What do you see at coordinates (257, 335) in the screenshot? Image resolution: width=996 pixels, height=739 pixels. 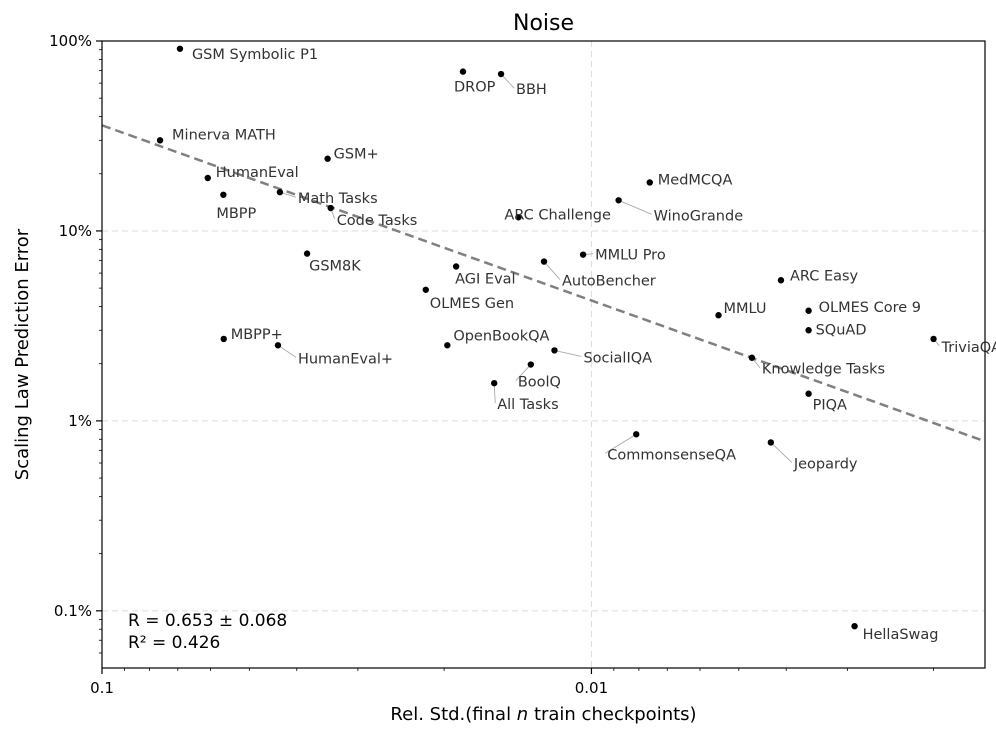 I see `point-label: MBPP+` at bounding box center [257, 335].